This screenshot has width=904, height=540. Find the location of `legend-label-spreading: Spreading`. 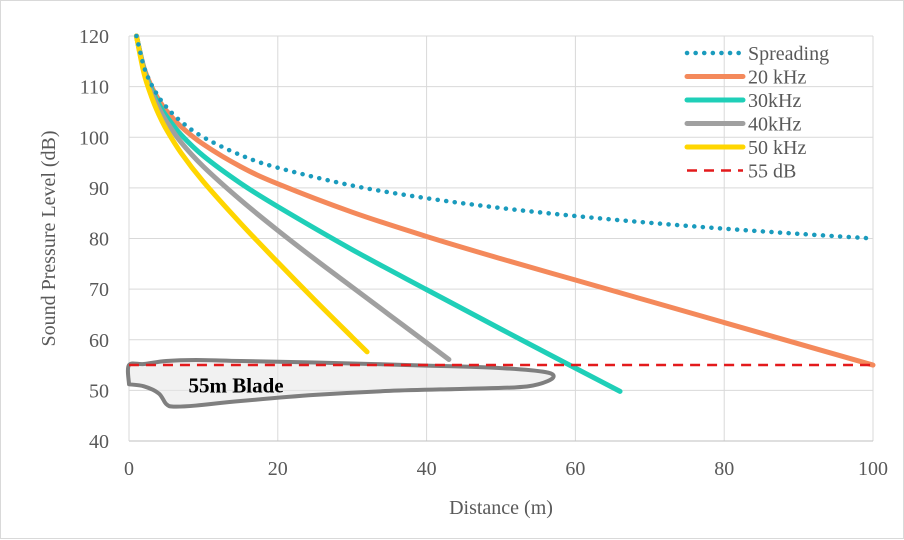

legend-label-spreading: Spreading is located at coordinates (788, 54).